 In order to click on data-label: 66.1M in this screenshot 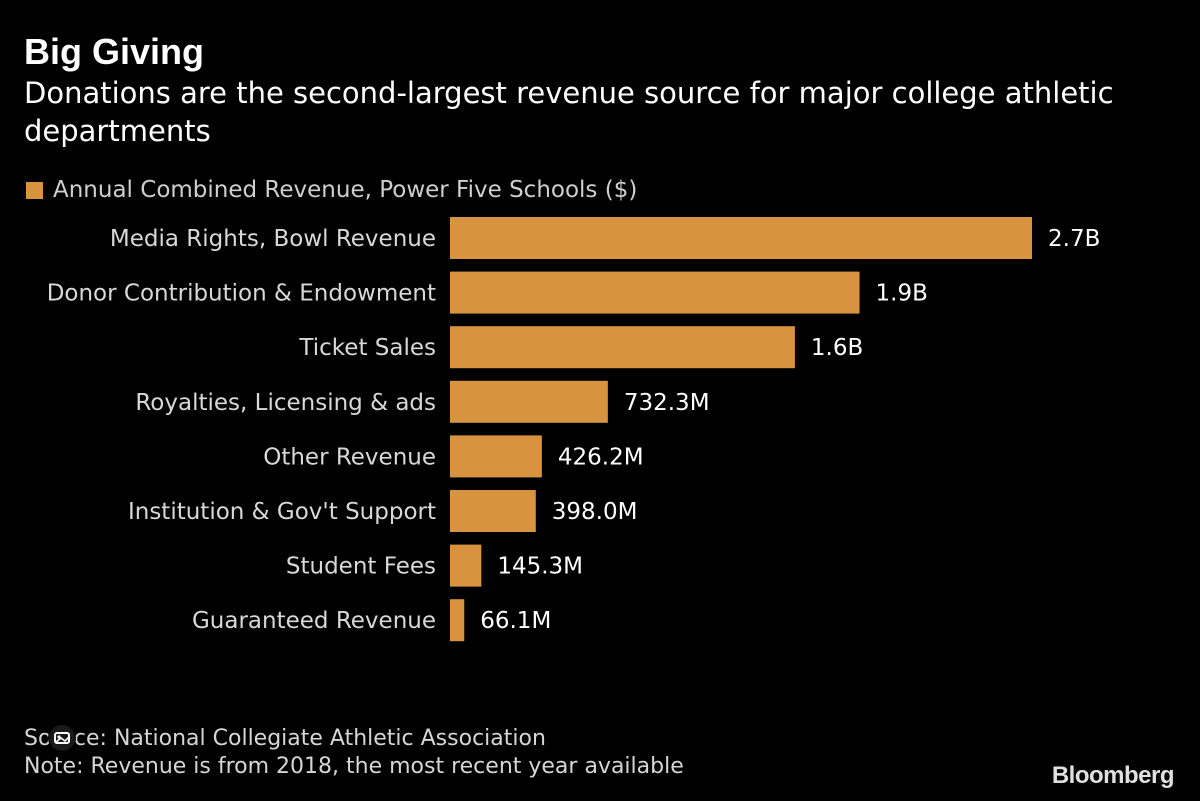, I will do `click(515, 621)`.